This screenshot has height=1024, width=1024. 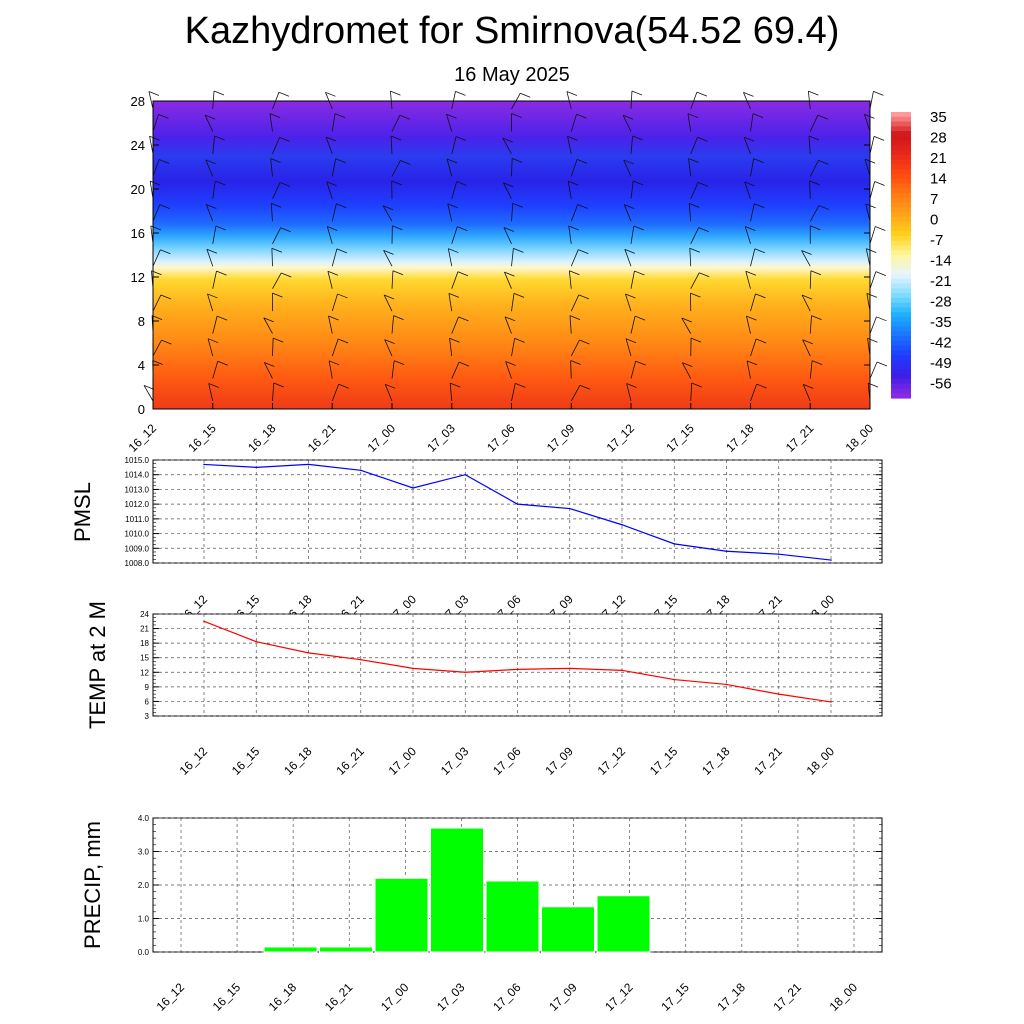 What do you see at coordinates (144, 885) in the screenshot?
I see `precip-ytick-label: 2.0` at bounding box center [144, 885].